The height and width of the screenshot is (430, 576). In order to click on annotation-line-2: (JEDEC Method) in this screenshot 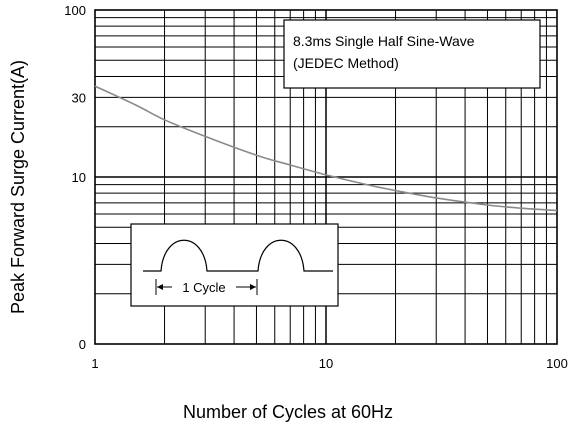, I will do `click(346, 63)`.